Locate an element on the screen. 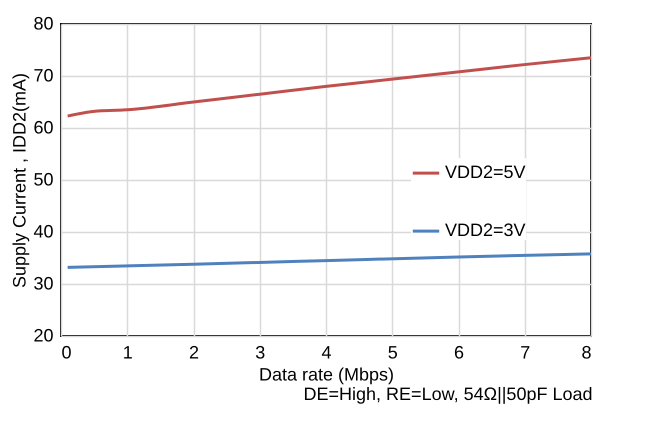 Image resolution: width=660 pixels, height=438 pixels. legend-label: VDD2=5V is located at coordinates (485, 172).